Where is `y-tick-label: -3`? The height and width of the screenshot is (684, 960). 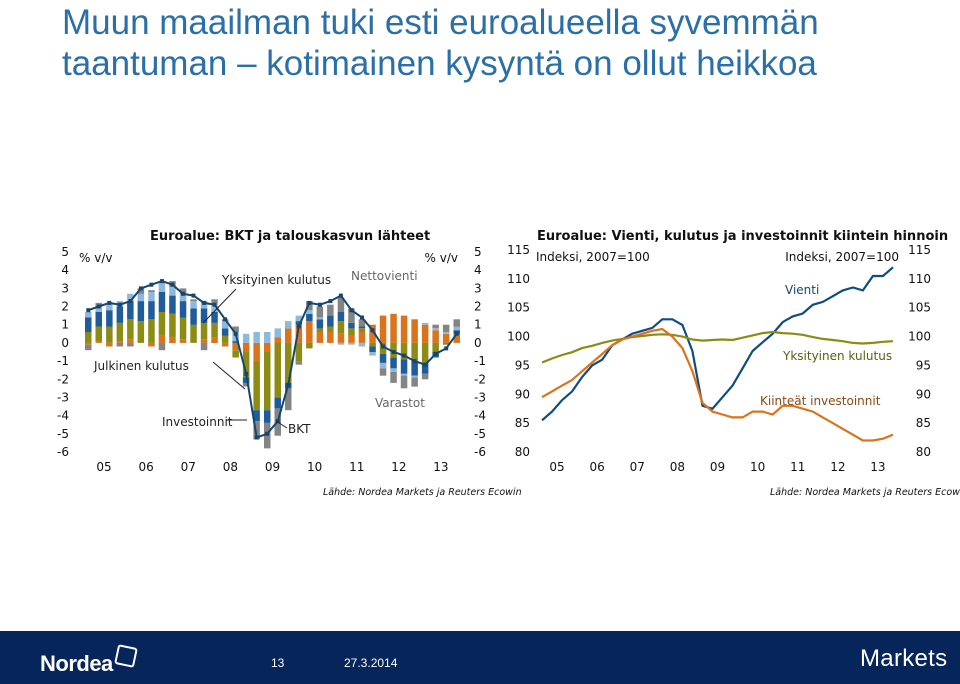 y-tick-label: -3 is located at coordinates (480, 397).